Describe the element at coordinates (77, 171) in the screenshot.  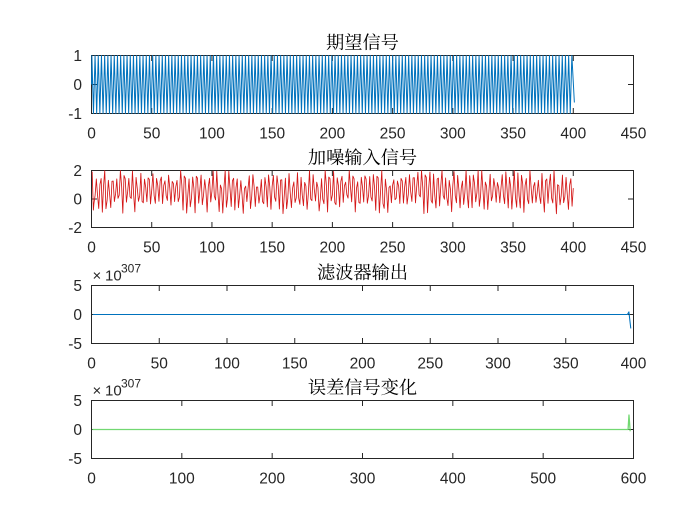
I see `svg-text: 2` at that location.